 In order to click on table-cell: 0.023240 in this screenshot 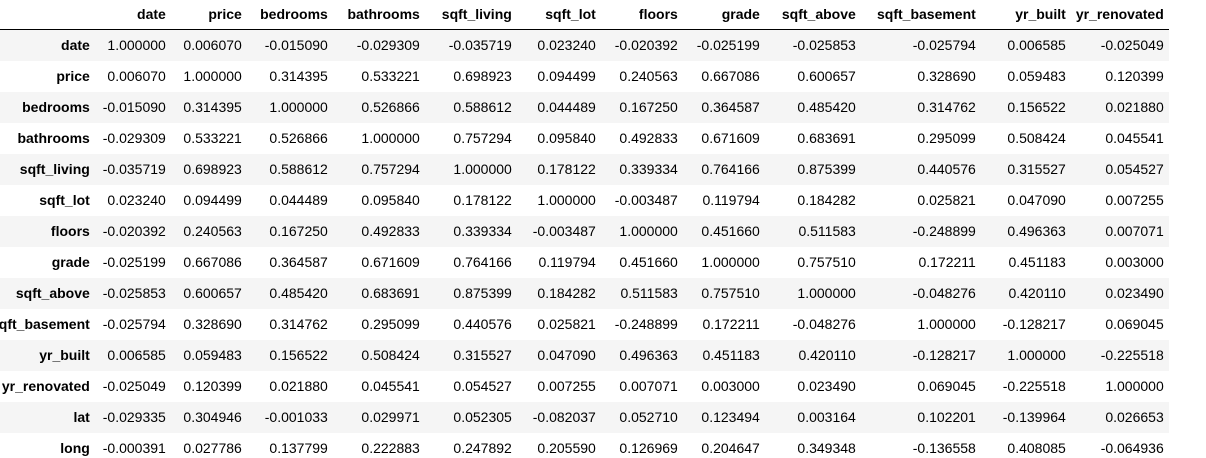, I will do `click(566, 45)`.